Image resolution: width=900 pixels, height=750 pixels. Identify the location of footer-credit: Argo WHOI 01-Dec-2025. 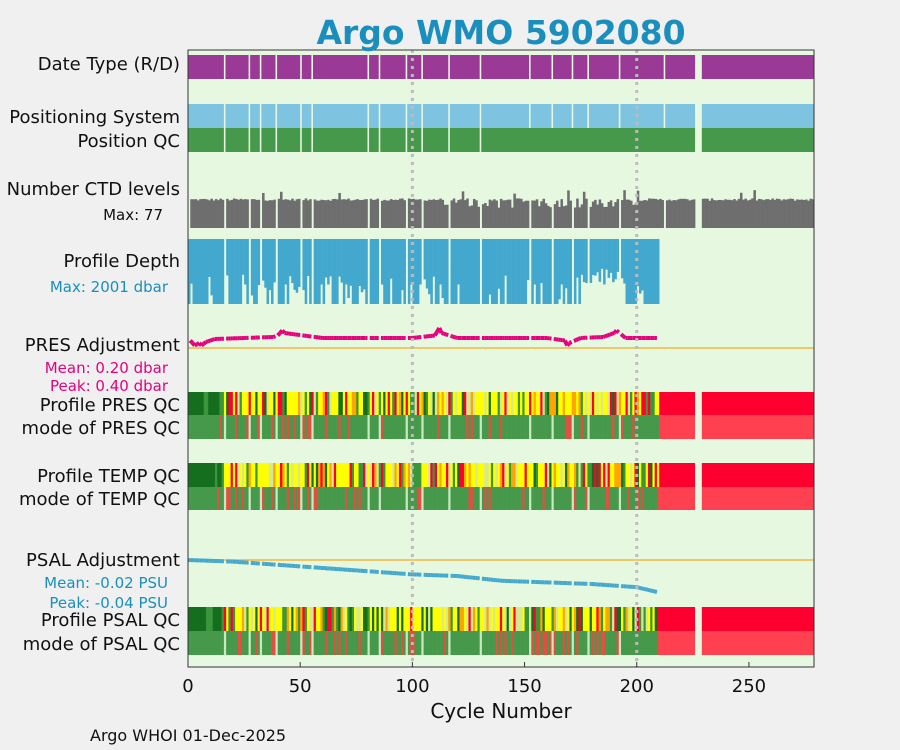
(188, 735).